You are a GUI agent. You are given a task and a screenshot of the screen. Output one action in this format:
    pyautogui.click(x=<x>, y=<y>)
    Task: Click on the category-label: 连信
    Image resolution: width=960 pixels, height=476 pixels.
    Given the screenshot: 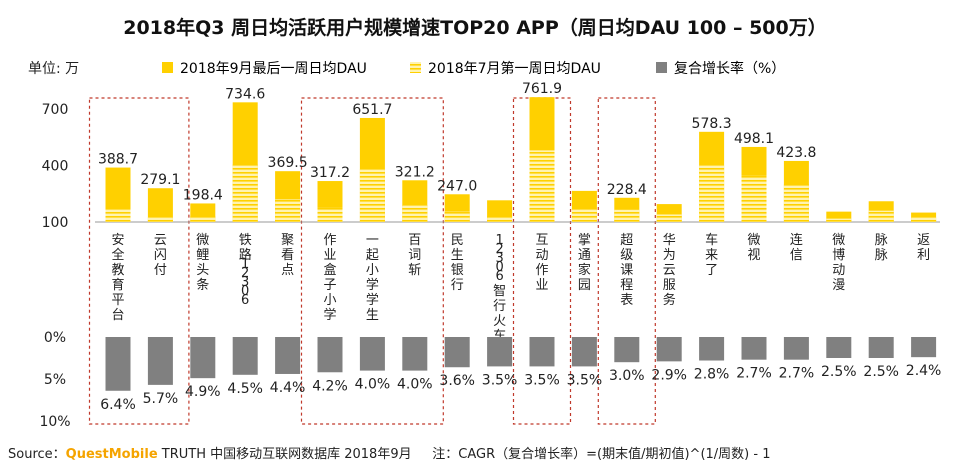 What is the action you would take?
    pyautogui.click(x=796, y=247)
    